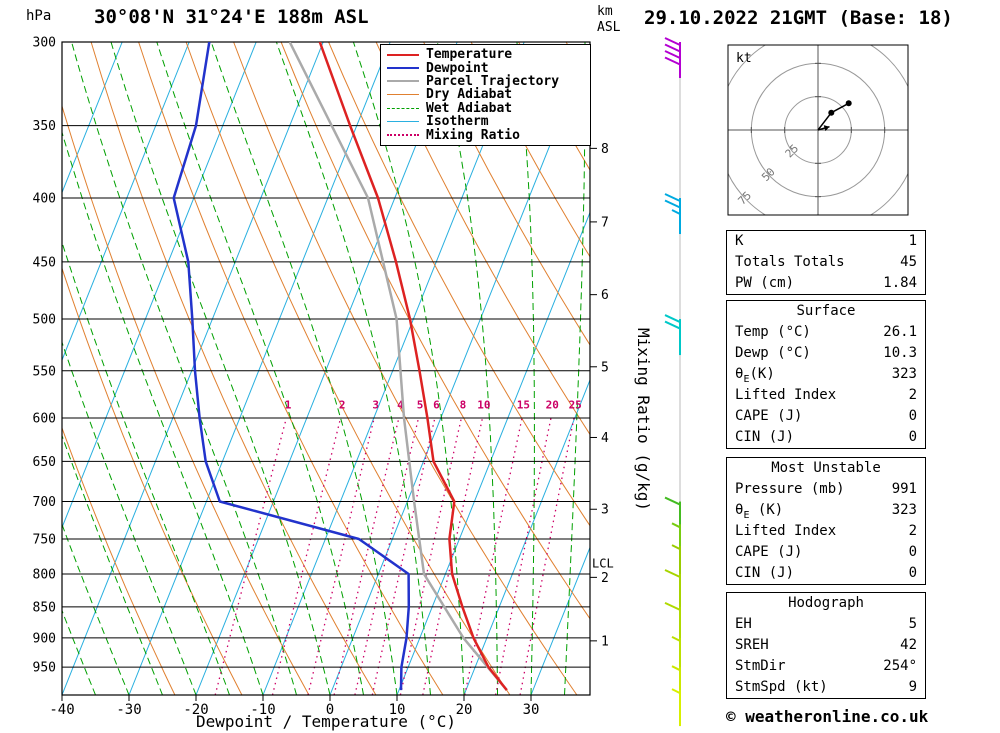 The height and width of the screenshot is (733, 1000). Describe the element at coordinates (826, 283) in the screenshot. I see `table-row: PW (cm) 1.84` at that location.